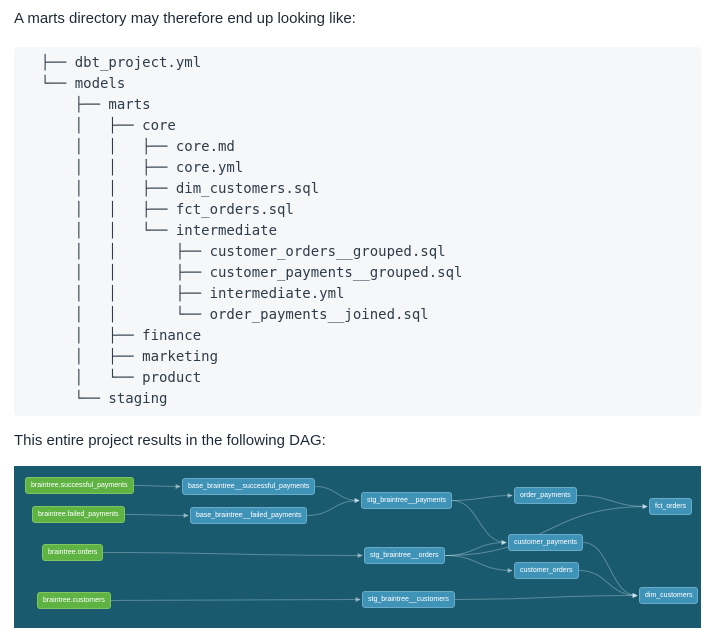 The height and width of the screenshot is (640, 715). I want to click on dag-node-stg-braintree-payments: stg_braintree__payments, so click(406, 500).